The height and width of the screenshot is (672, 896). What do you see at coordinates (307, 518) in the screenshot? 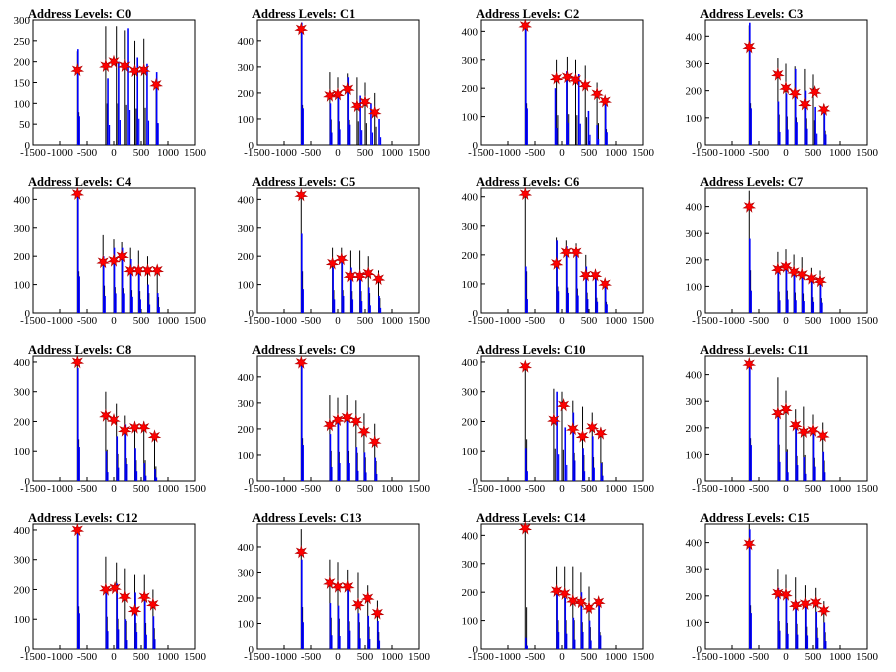
I see `chart-title: Address Levels: C13` at bounding box center [307, 518].